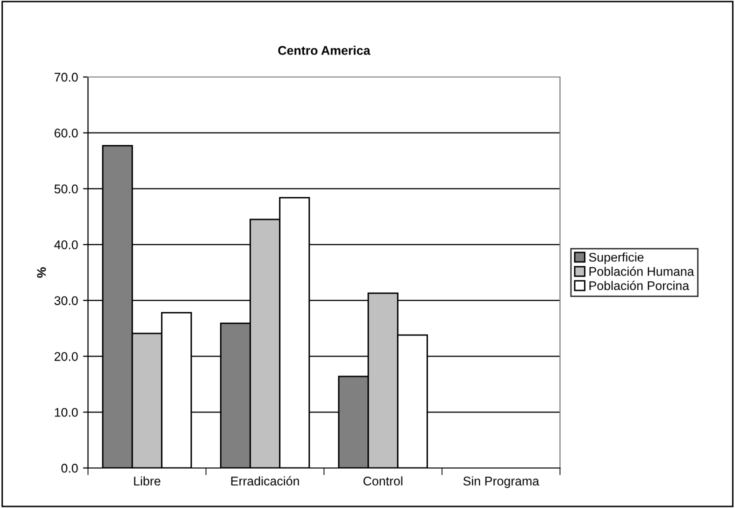  Describe the element at coordinates (324, 50) in the screenshot. I see `chart-title: Centro America` at that location.